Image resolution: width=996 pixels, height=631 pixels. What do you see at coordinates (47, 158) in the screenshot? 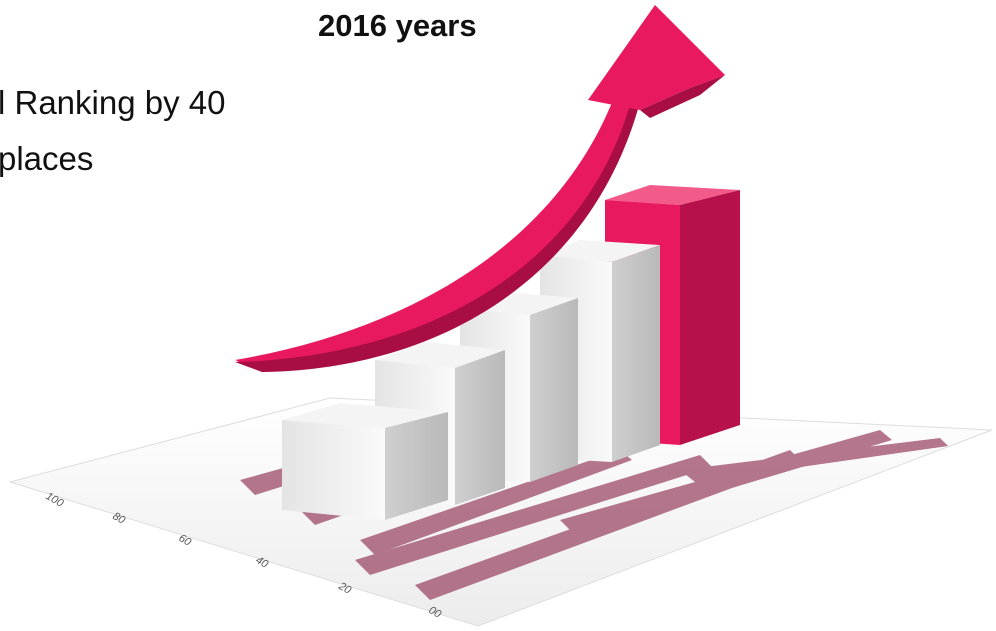
I see `body-line: places` at bounding box center [47, 158].